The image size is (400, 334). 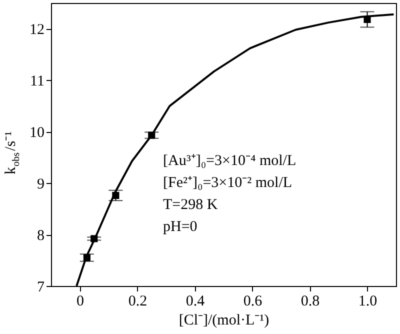 I want to click on y-tick-label: 12, so click(x=37, y=30).